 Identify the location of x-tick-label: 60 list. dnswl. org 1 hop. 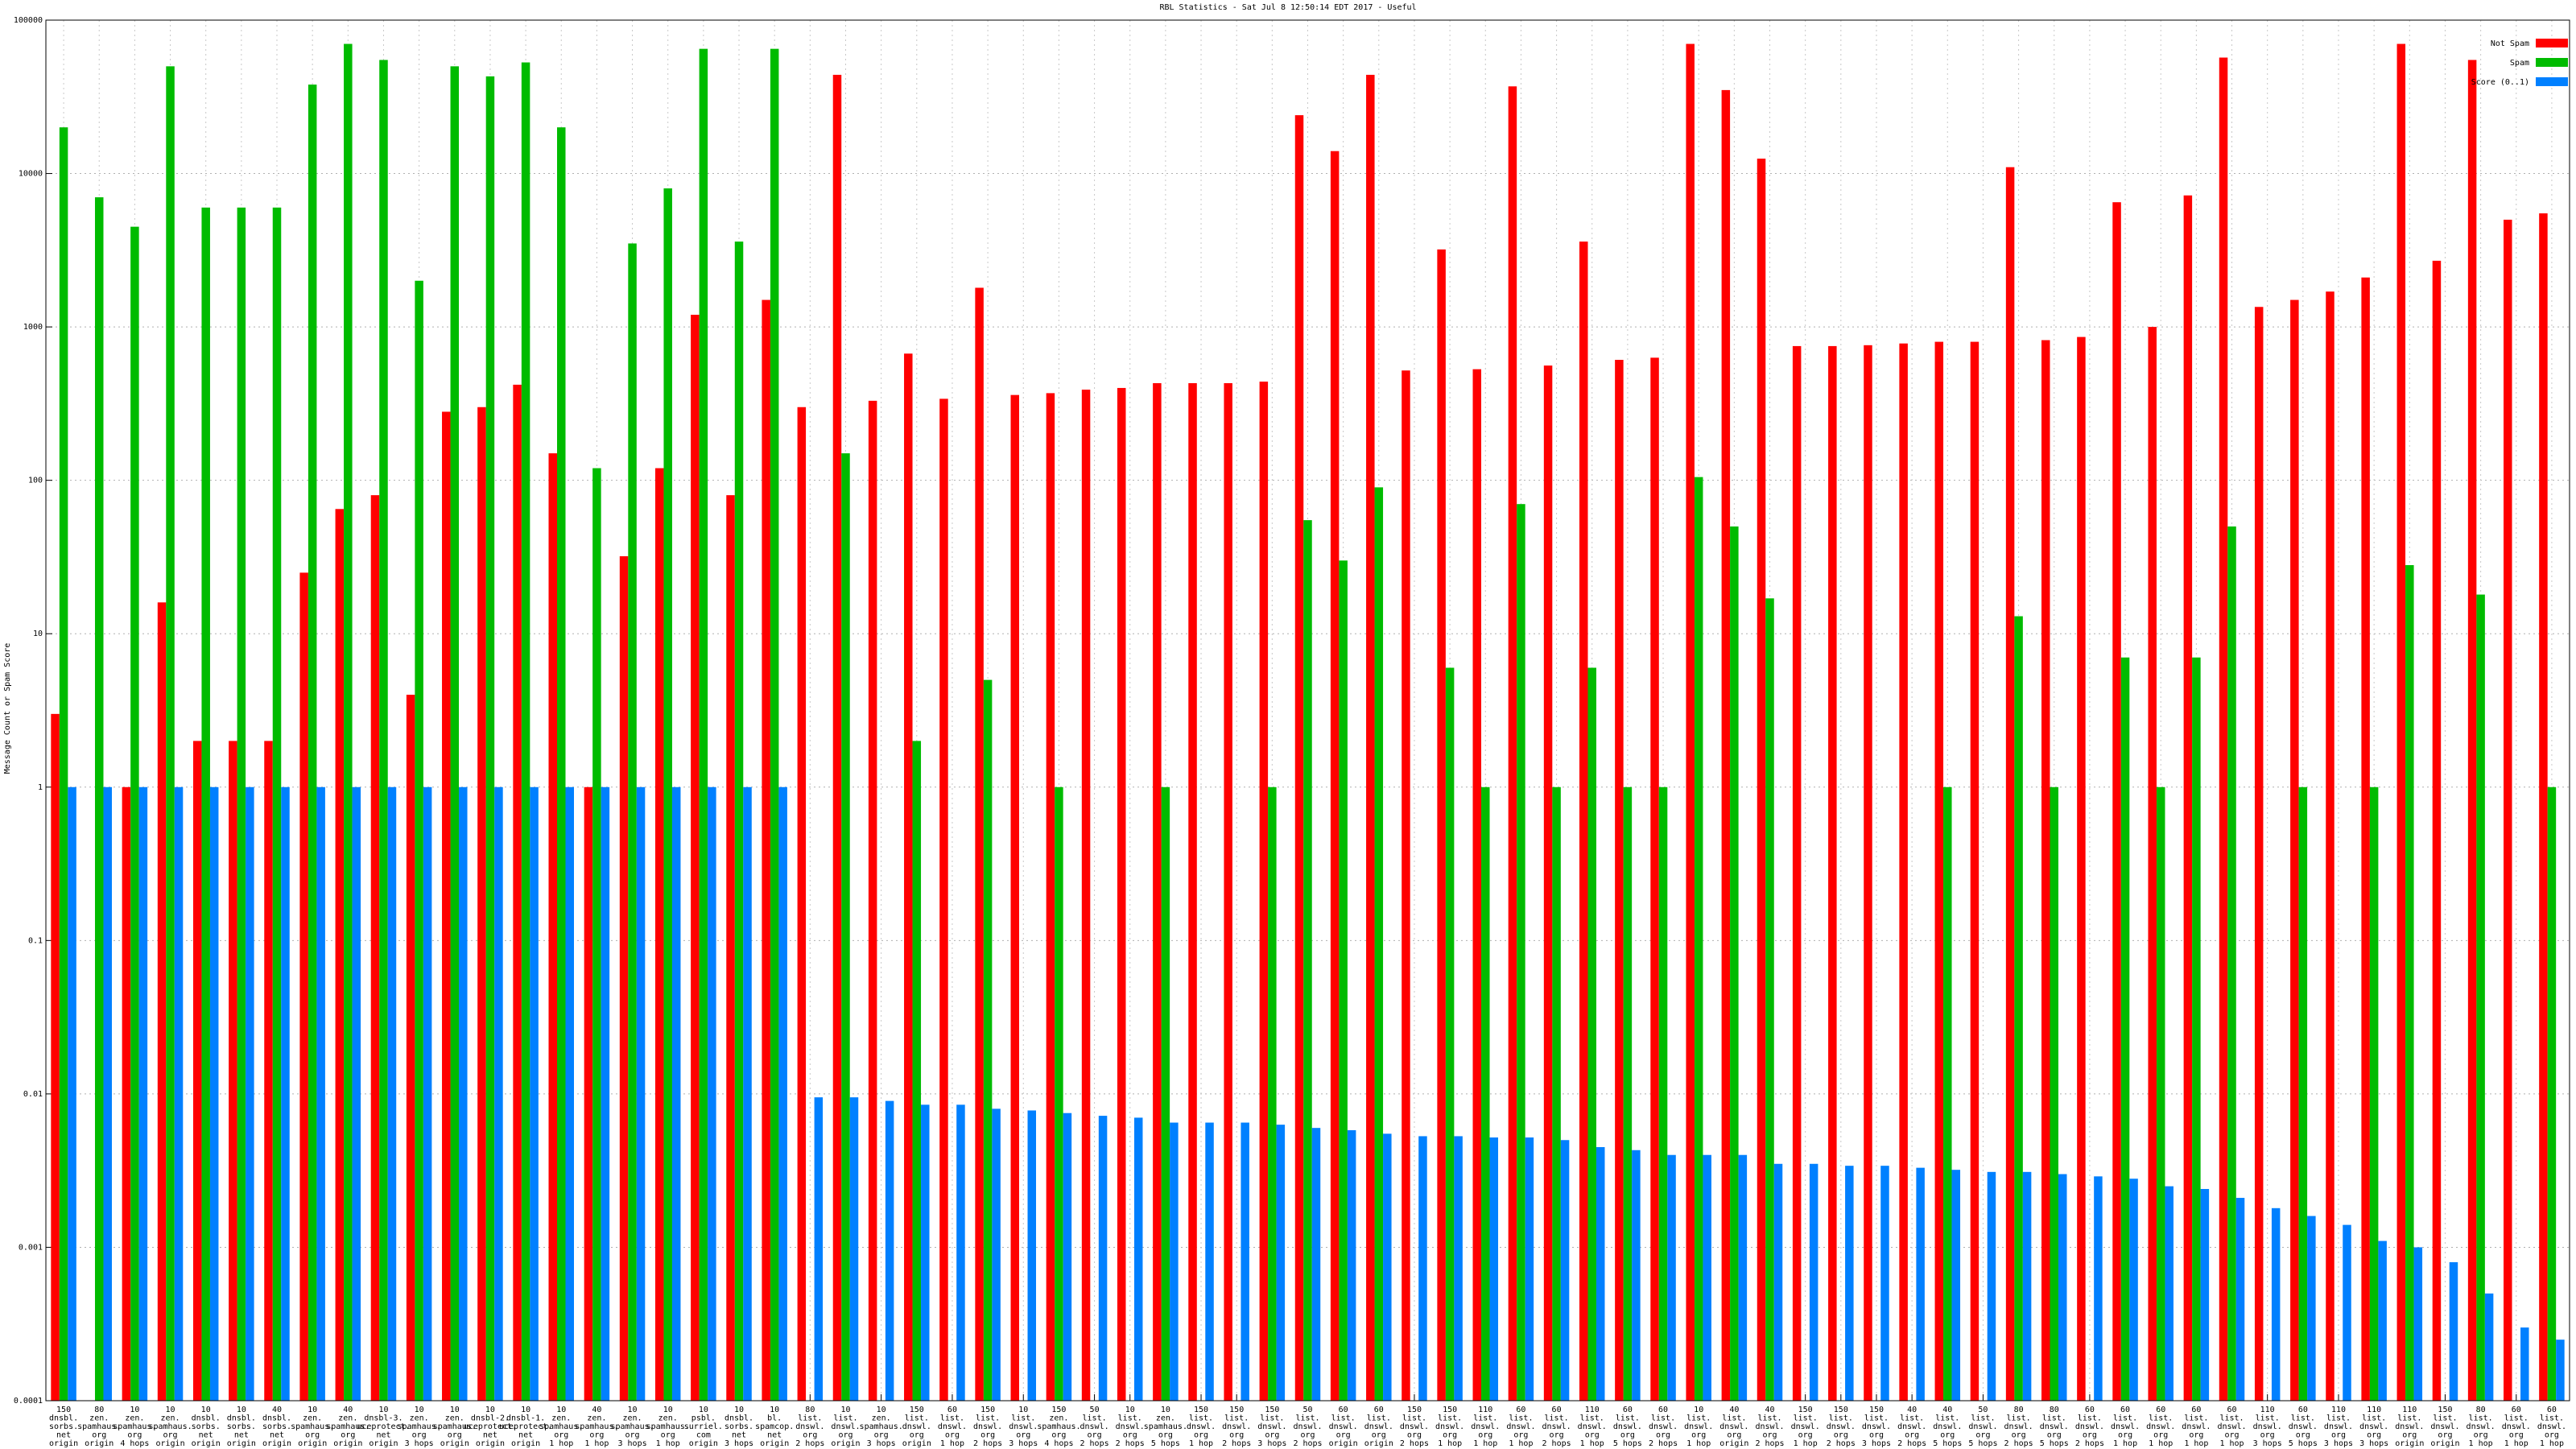
(2516, 1427).